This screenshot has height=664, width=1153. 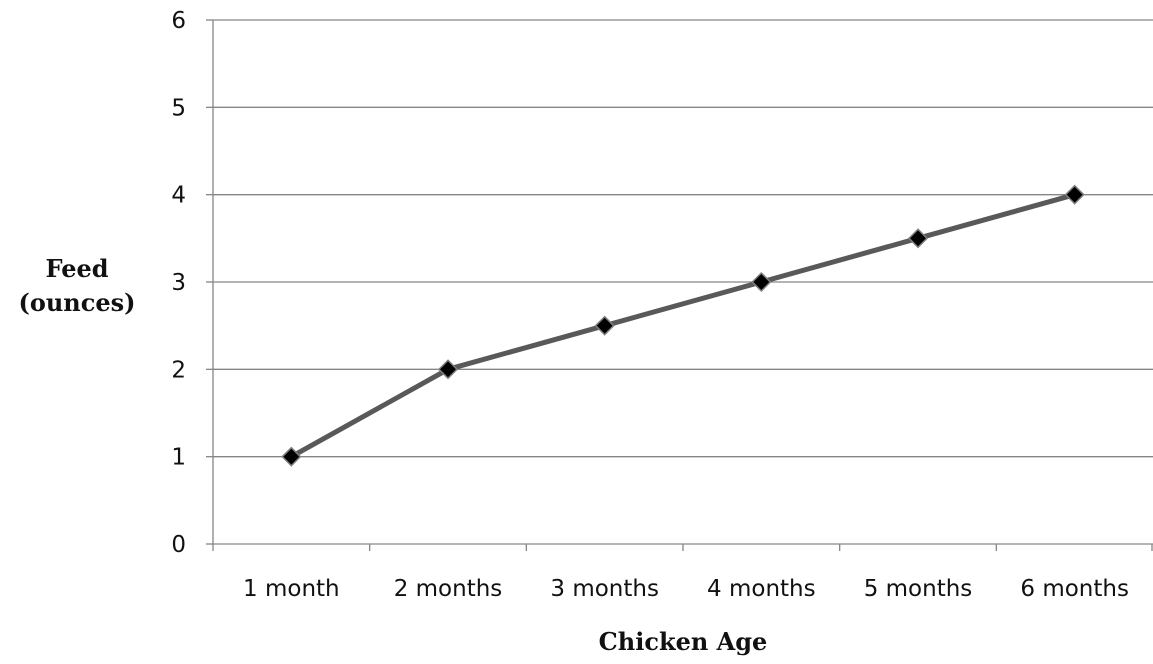 What do you see at coordinates (178, 21) in the screenshot?
I see `y-tick-label: 6` at bounding box center [178, 21].